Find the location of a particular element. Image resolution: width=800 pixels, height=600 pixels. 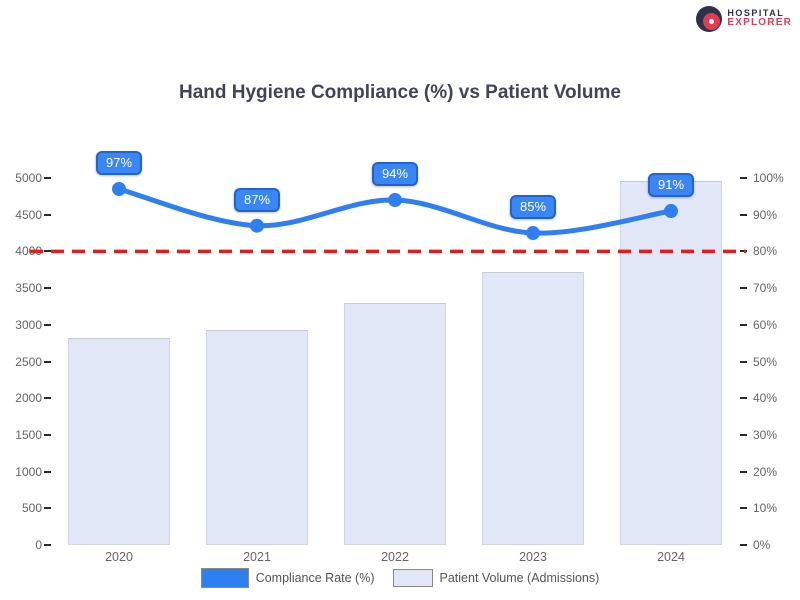

bar-2023 is located at coordinates (533, 408).